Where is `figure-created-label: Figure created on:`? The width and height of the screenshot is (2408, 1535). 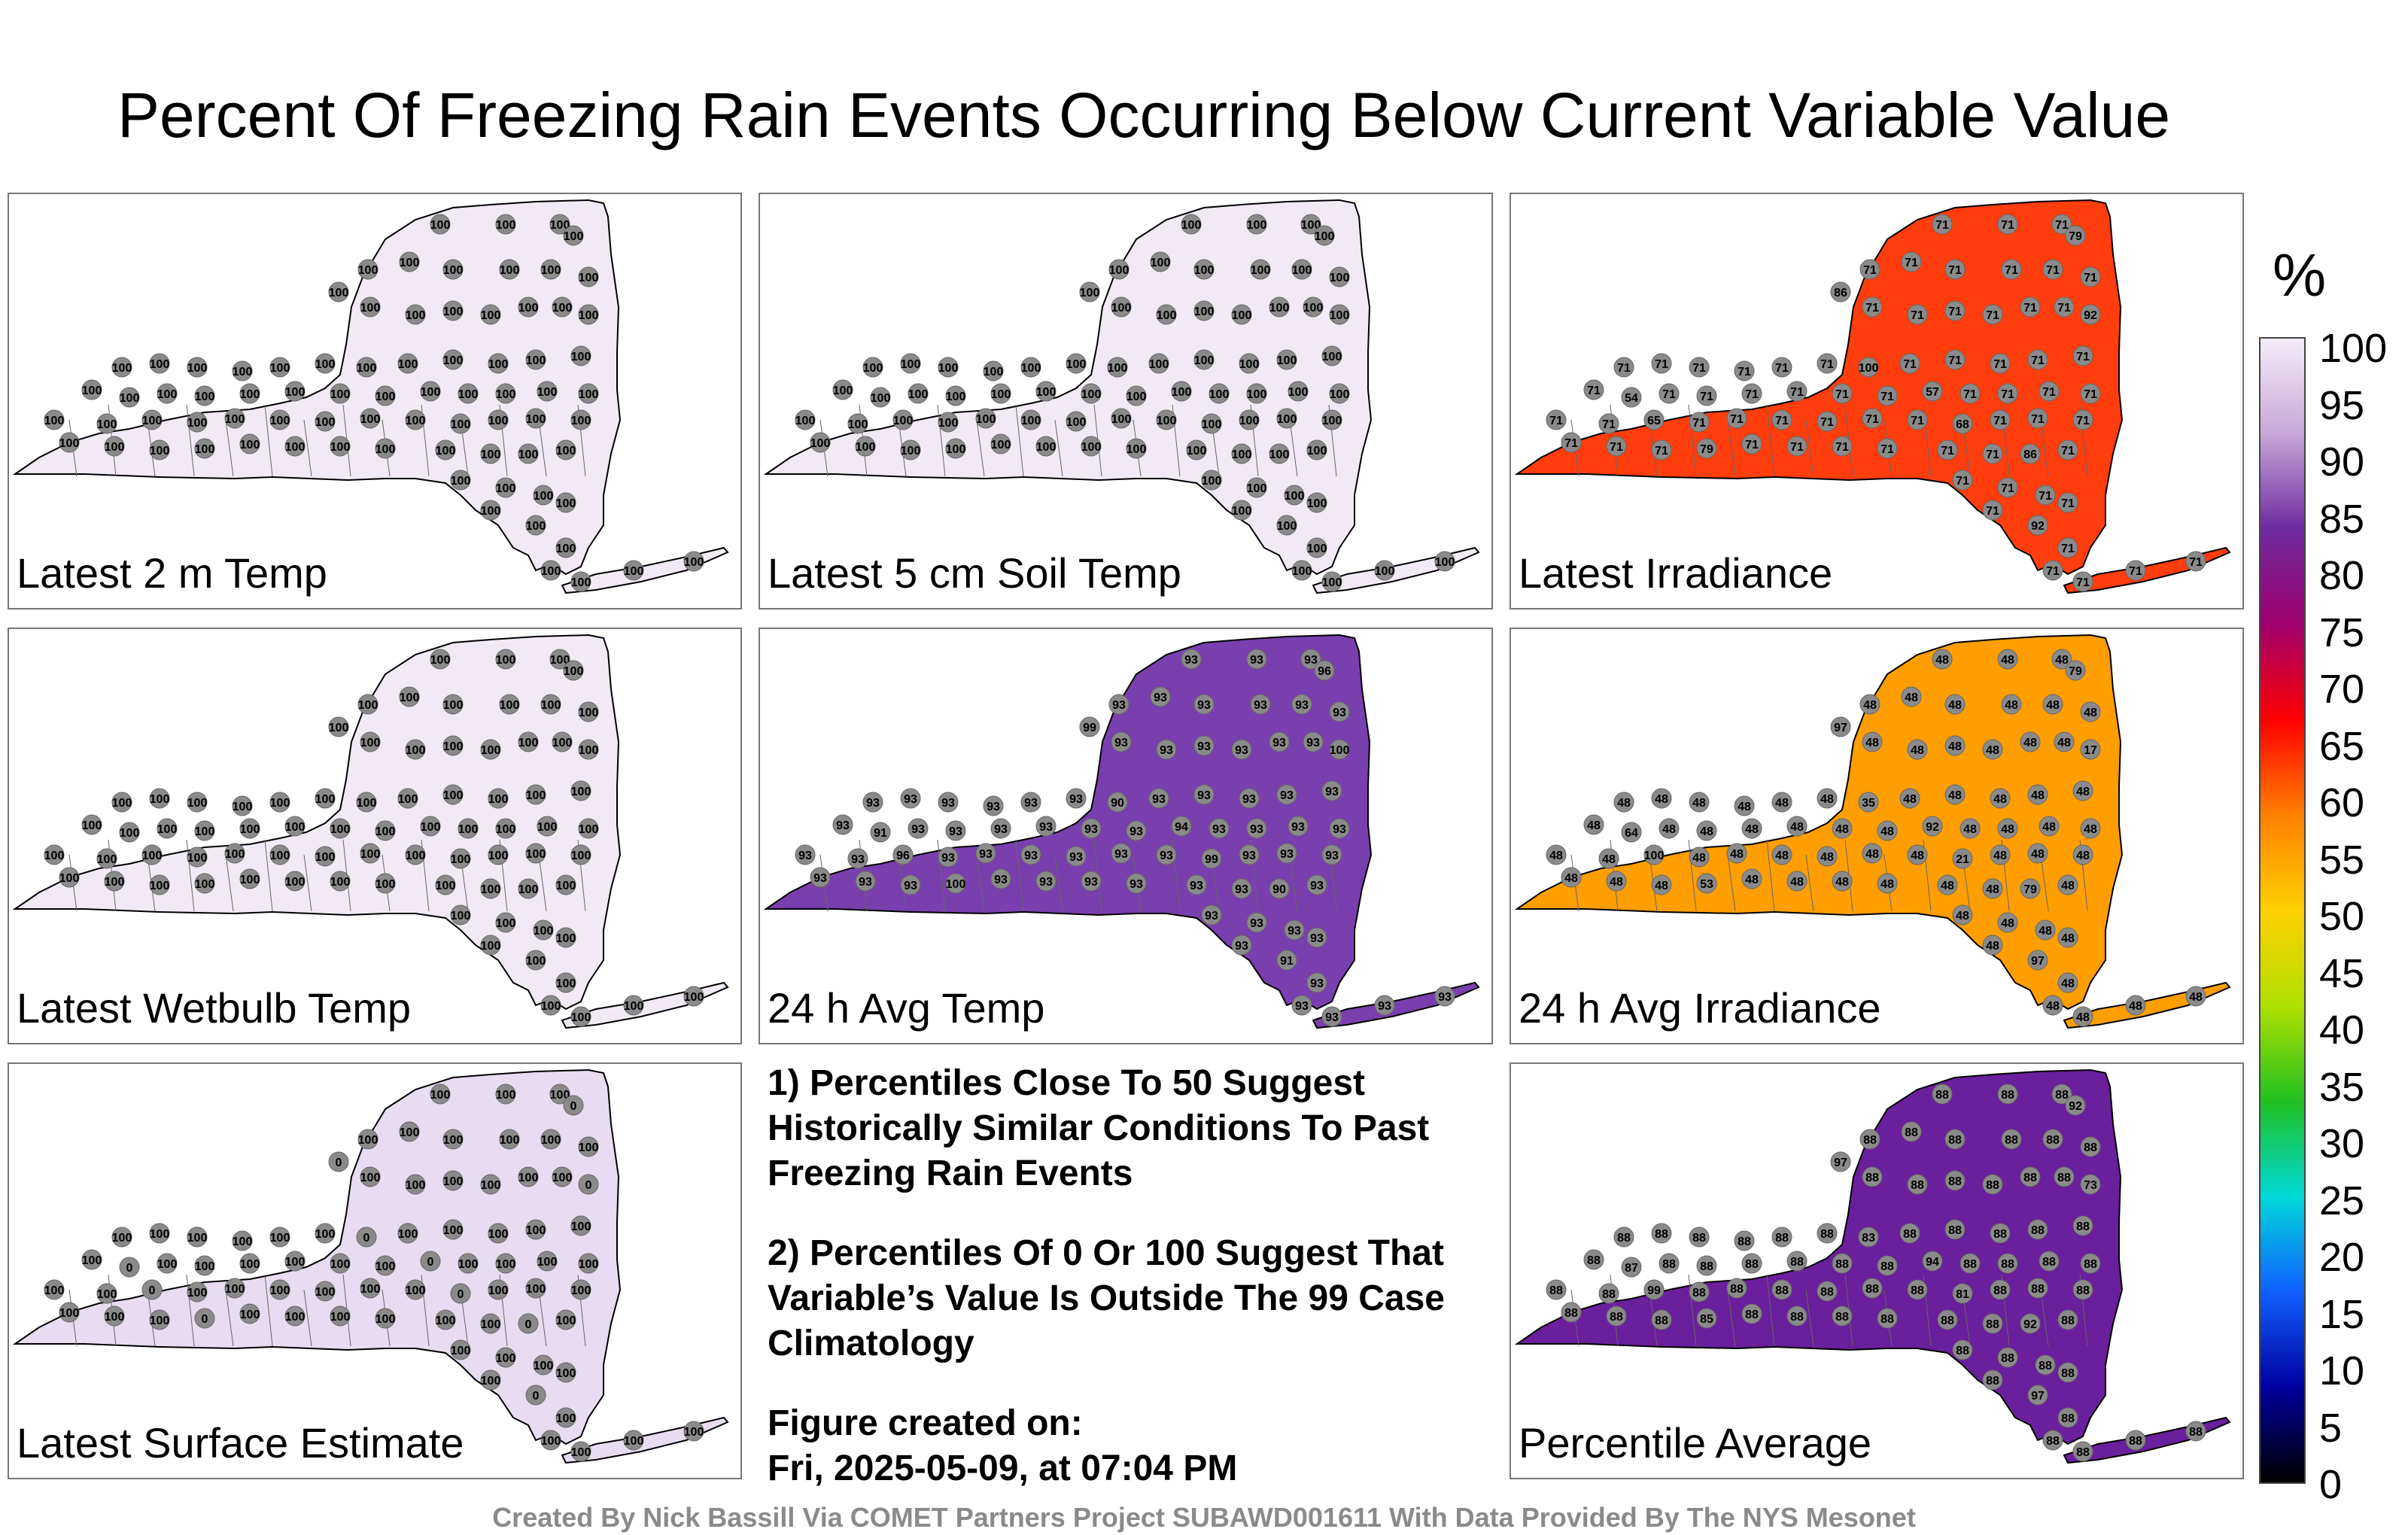
figure-created-label: Figure created on: is located at coordinates (925, 1423).